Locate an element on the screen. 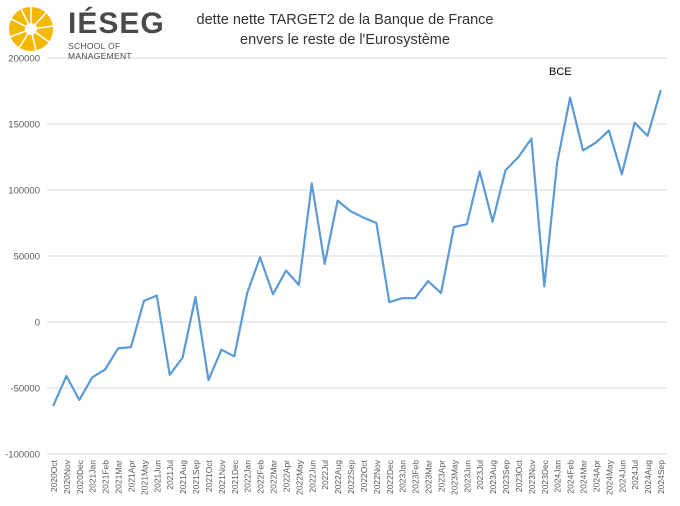 This screenshot has height=506, width=680. x-tick-label: 2024Aug is located at coordinates (648, 477).